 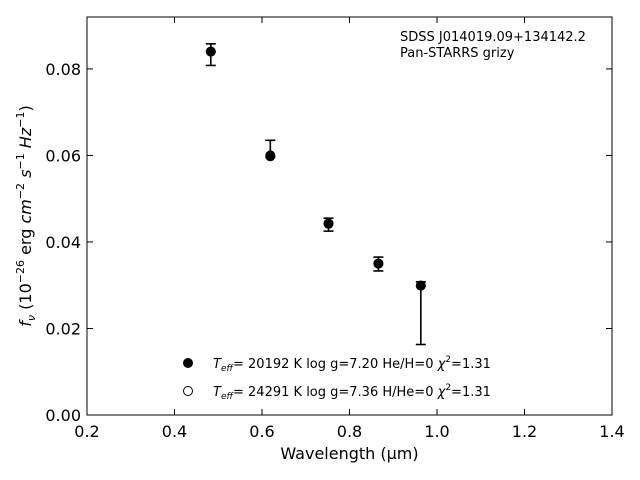 What do you see at coordinates (26, 215) in the screenshot?
I see `y-axis-label: fν (10−26 erg cm−2 s−1 Hz−1)` at bounding box center [26, 215].